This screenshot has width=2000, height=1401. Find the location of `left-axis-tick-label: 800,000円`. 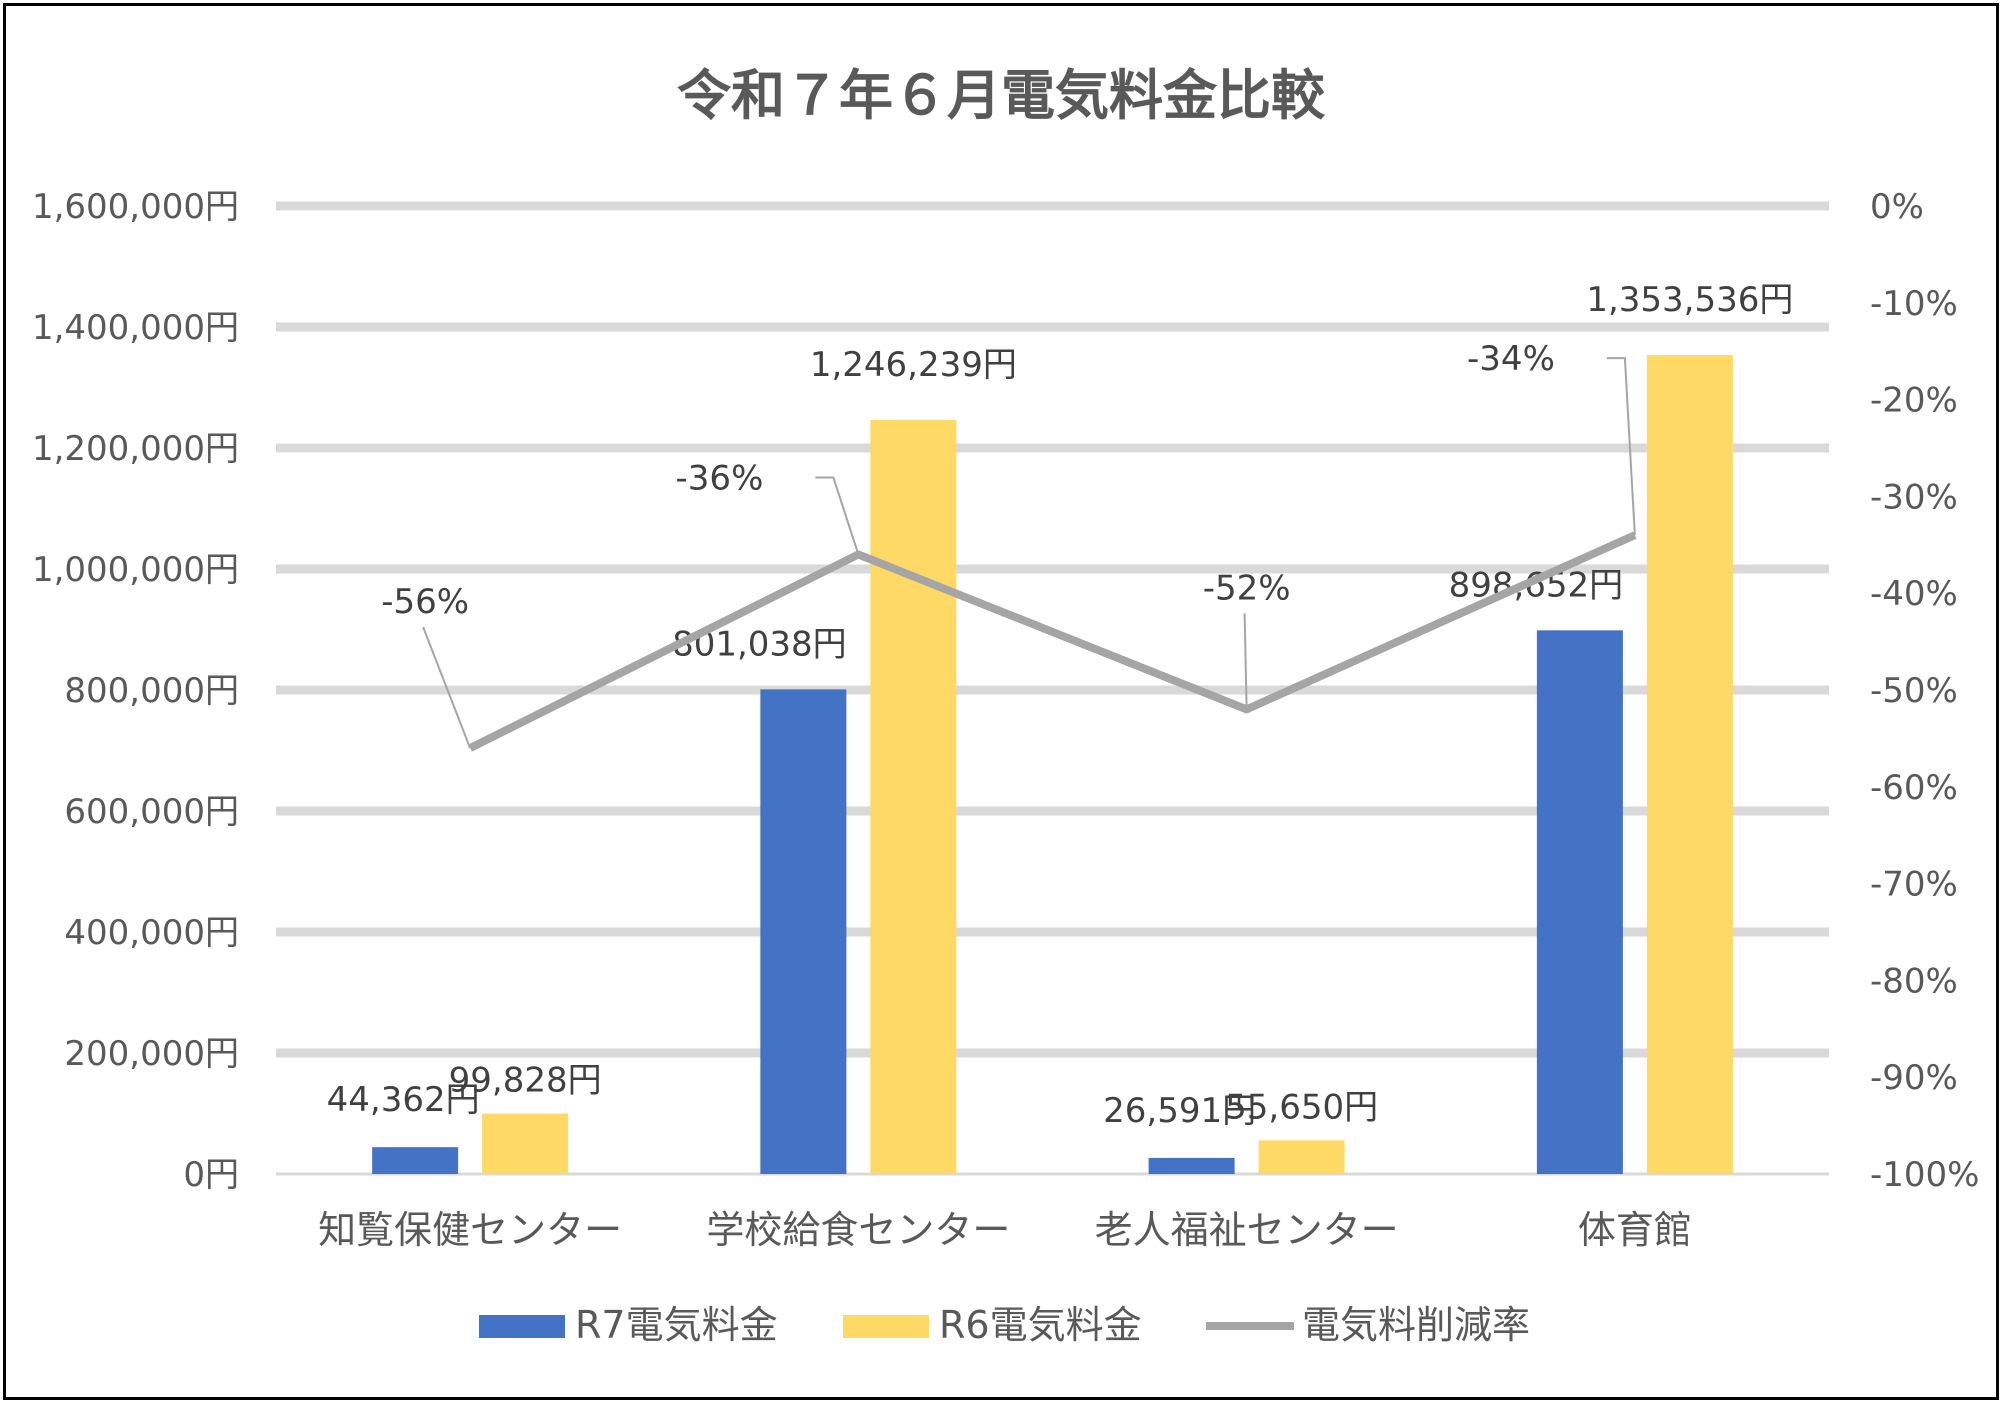

left-axis-tick-label: 800,000円 is located at coordinates (151, 691).